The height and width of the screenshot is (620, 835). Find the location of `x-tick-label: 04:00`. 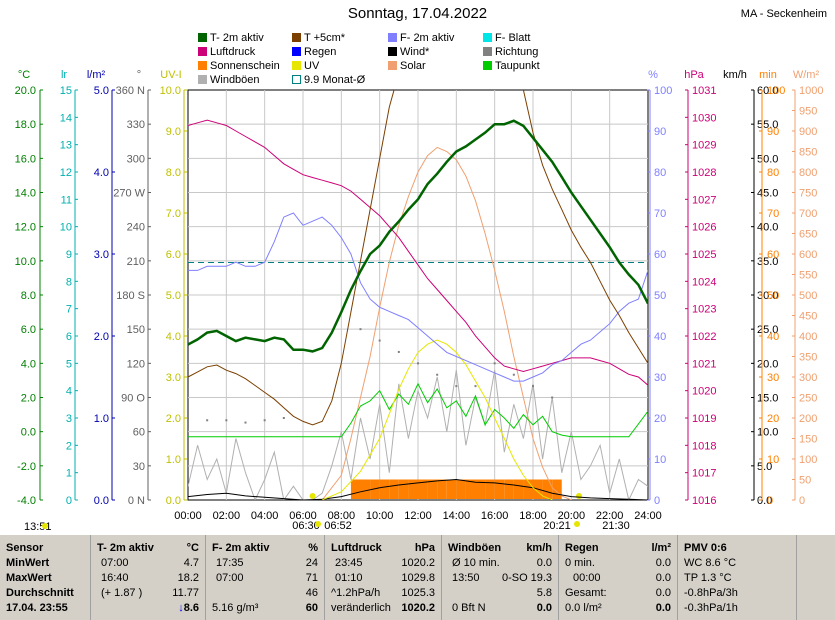

x-tick-label: 04:00 is located at coordinates (265, 516).